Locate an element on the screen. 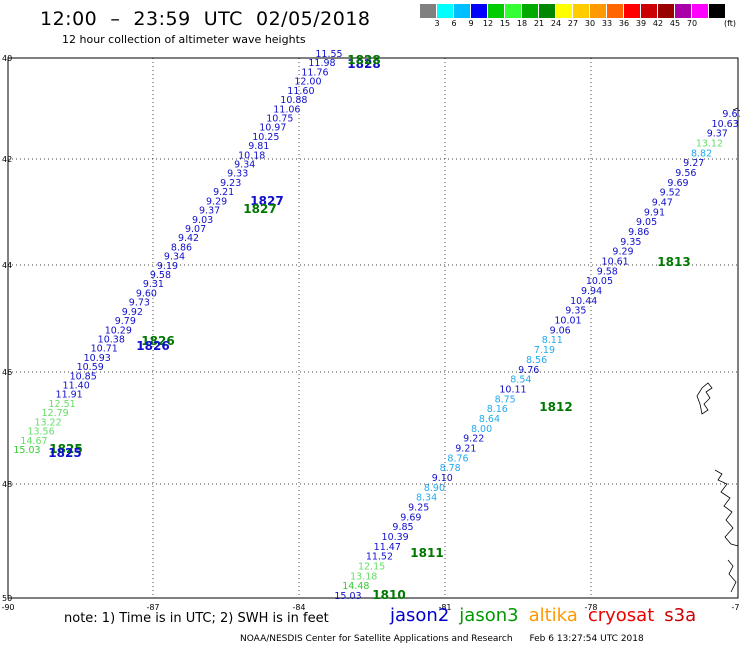 Image resolution: width=740 pixels, height=650 pixels. wave-height-label: 9.05 is located at coordinates (646, 222).